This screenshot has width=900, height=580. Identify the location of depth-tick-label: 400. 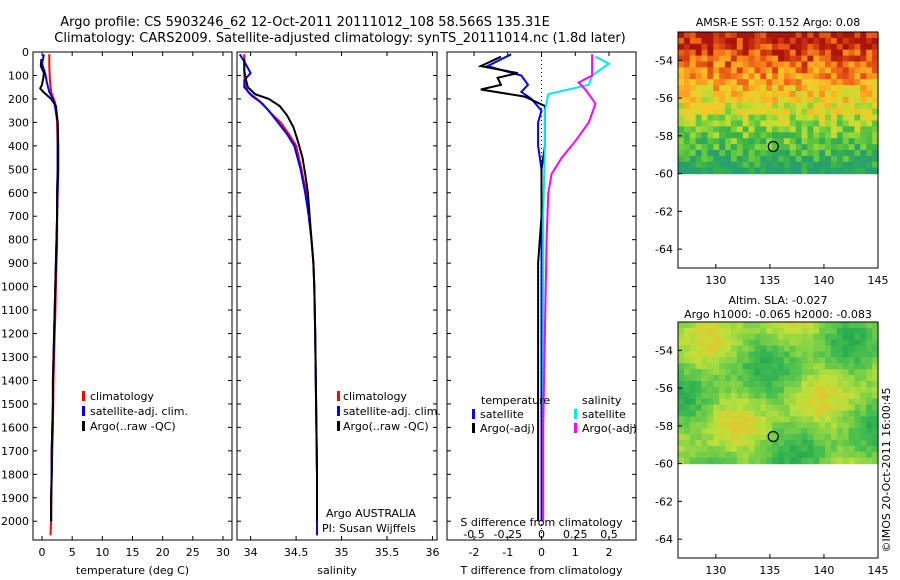
(18, 146).